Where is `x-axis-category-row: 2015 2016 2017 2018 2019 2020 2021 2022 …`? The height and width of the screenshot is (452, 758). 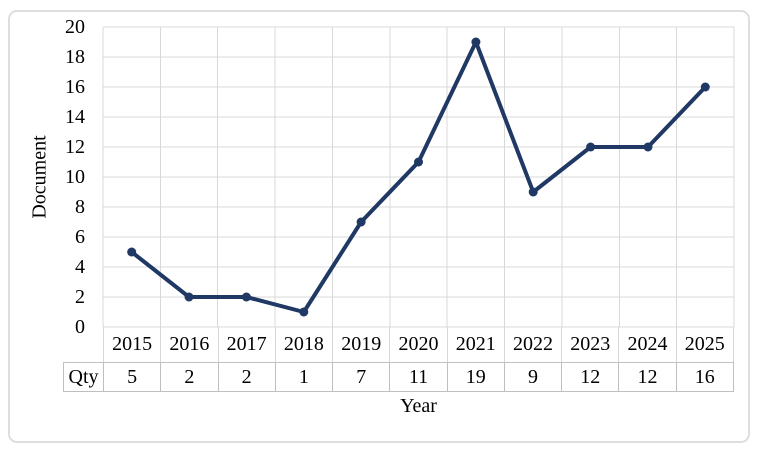
x-axis-category-row: 2015 2016 2017 2018 2019 2020 2021 2022 … is located at coordinates (418, 344).